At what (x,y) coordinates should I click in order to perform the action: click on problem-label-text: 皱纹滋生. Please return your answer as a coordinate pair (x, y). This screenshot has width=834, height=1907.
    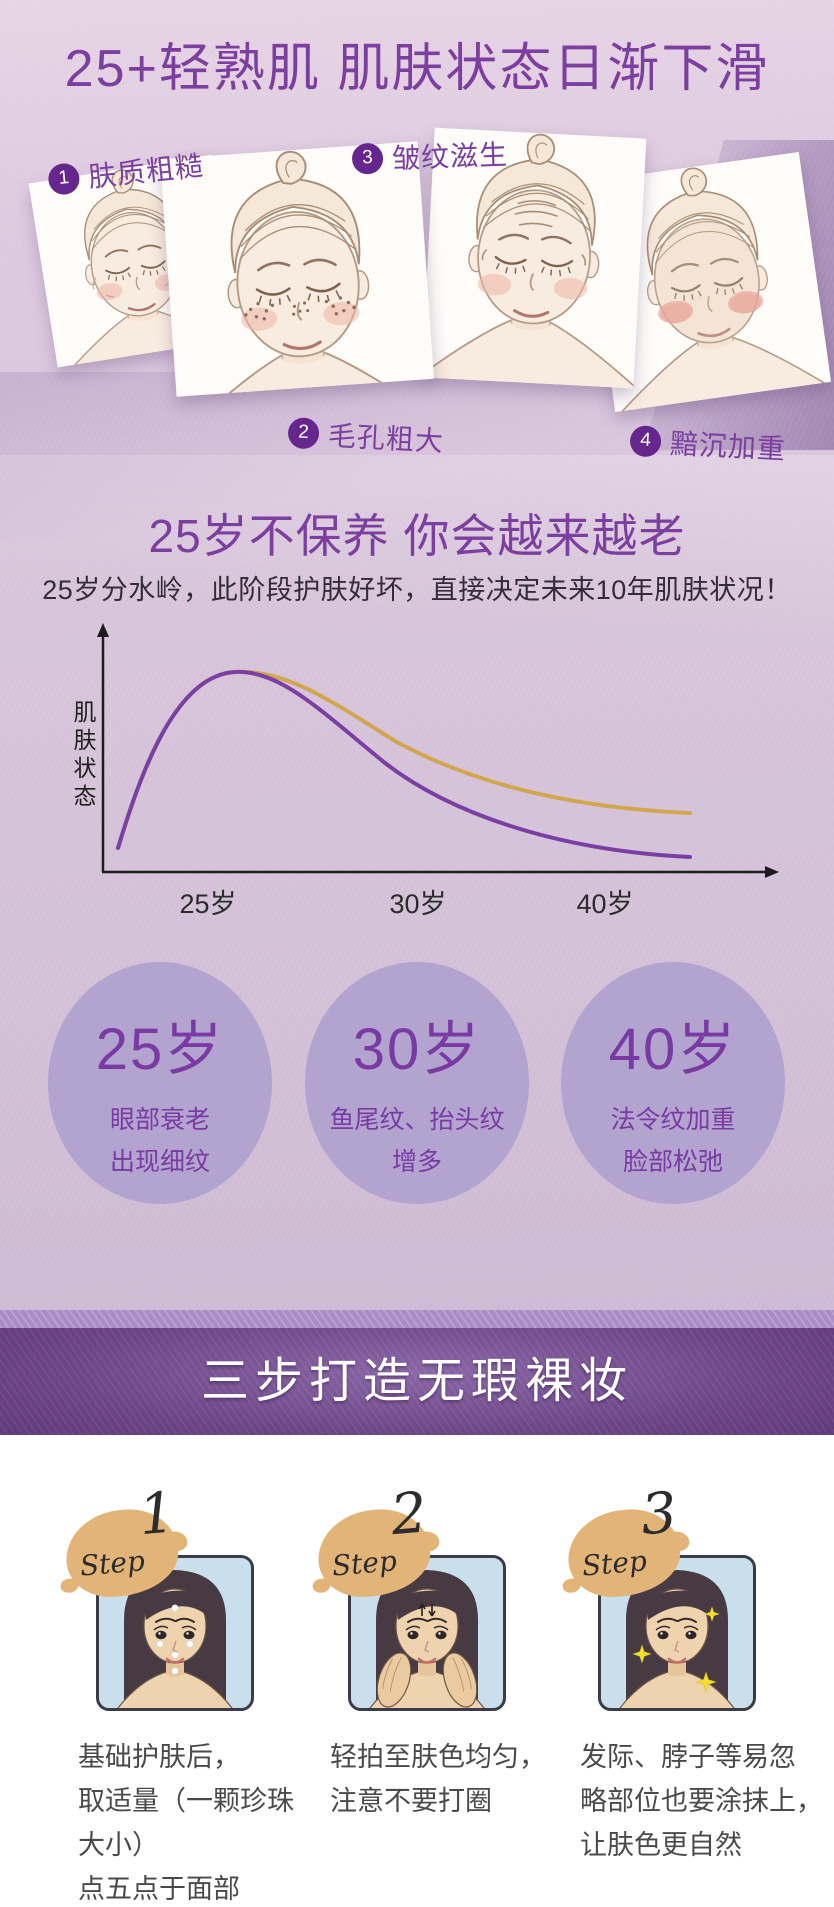
    Looking at the image, I should click on (450, 157).